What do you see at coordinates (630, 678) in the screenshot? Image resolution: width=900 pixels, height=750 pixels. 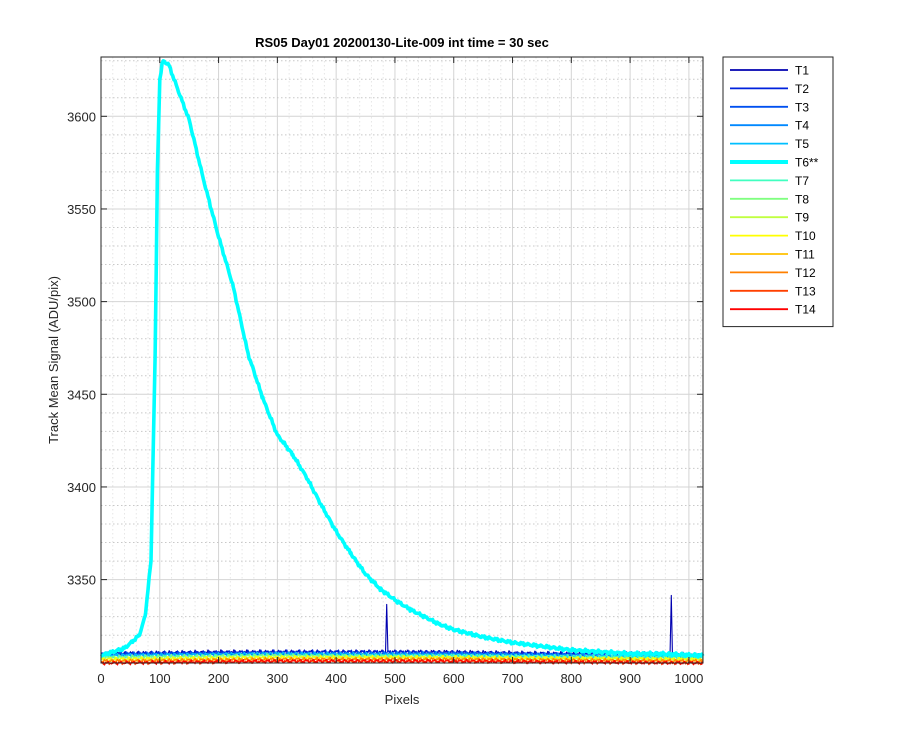 I see `x-tick-label: 900` at bounding box center [630, 678].